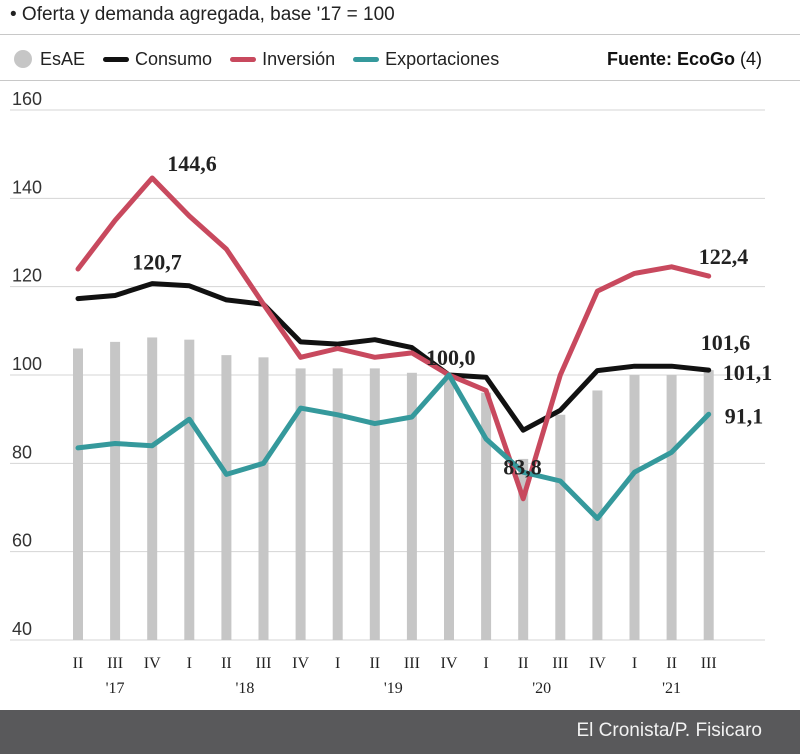 The height and width of the screenshot is (754, 800). What do you see at coordinates (63, 58) in the screenshot?
I see `legend-label-esae: EsAE` at bounding box center [63, 58].